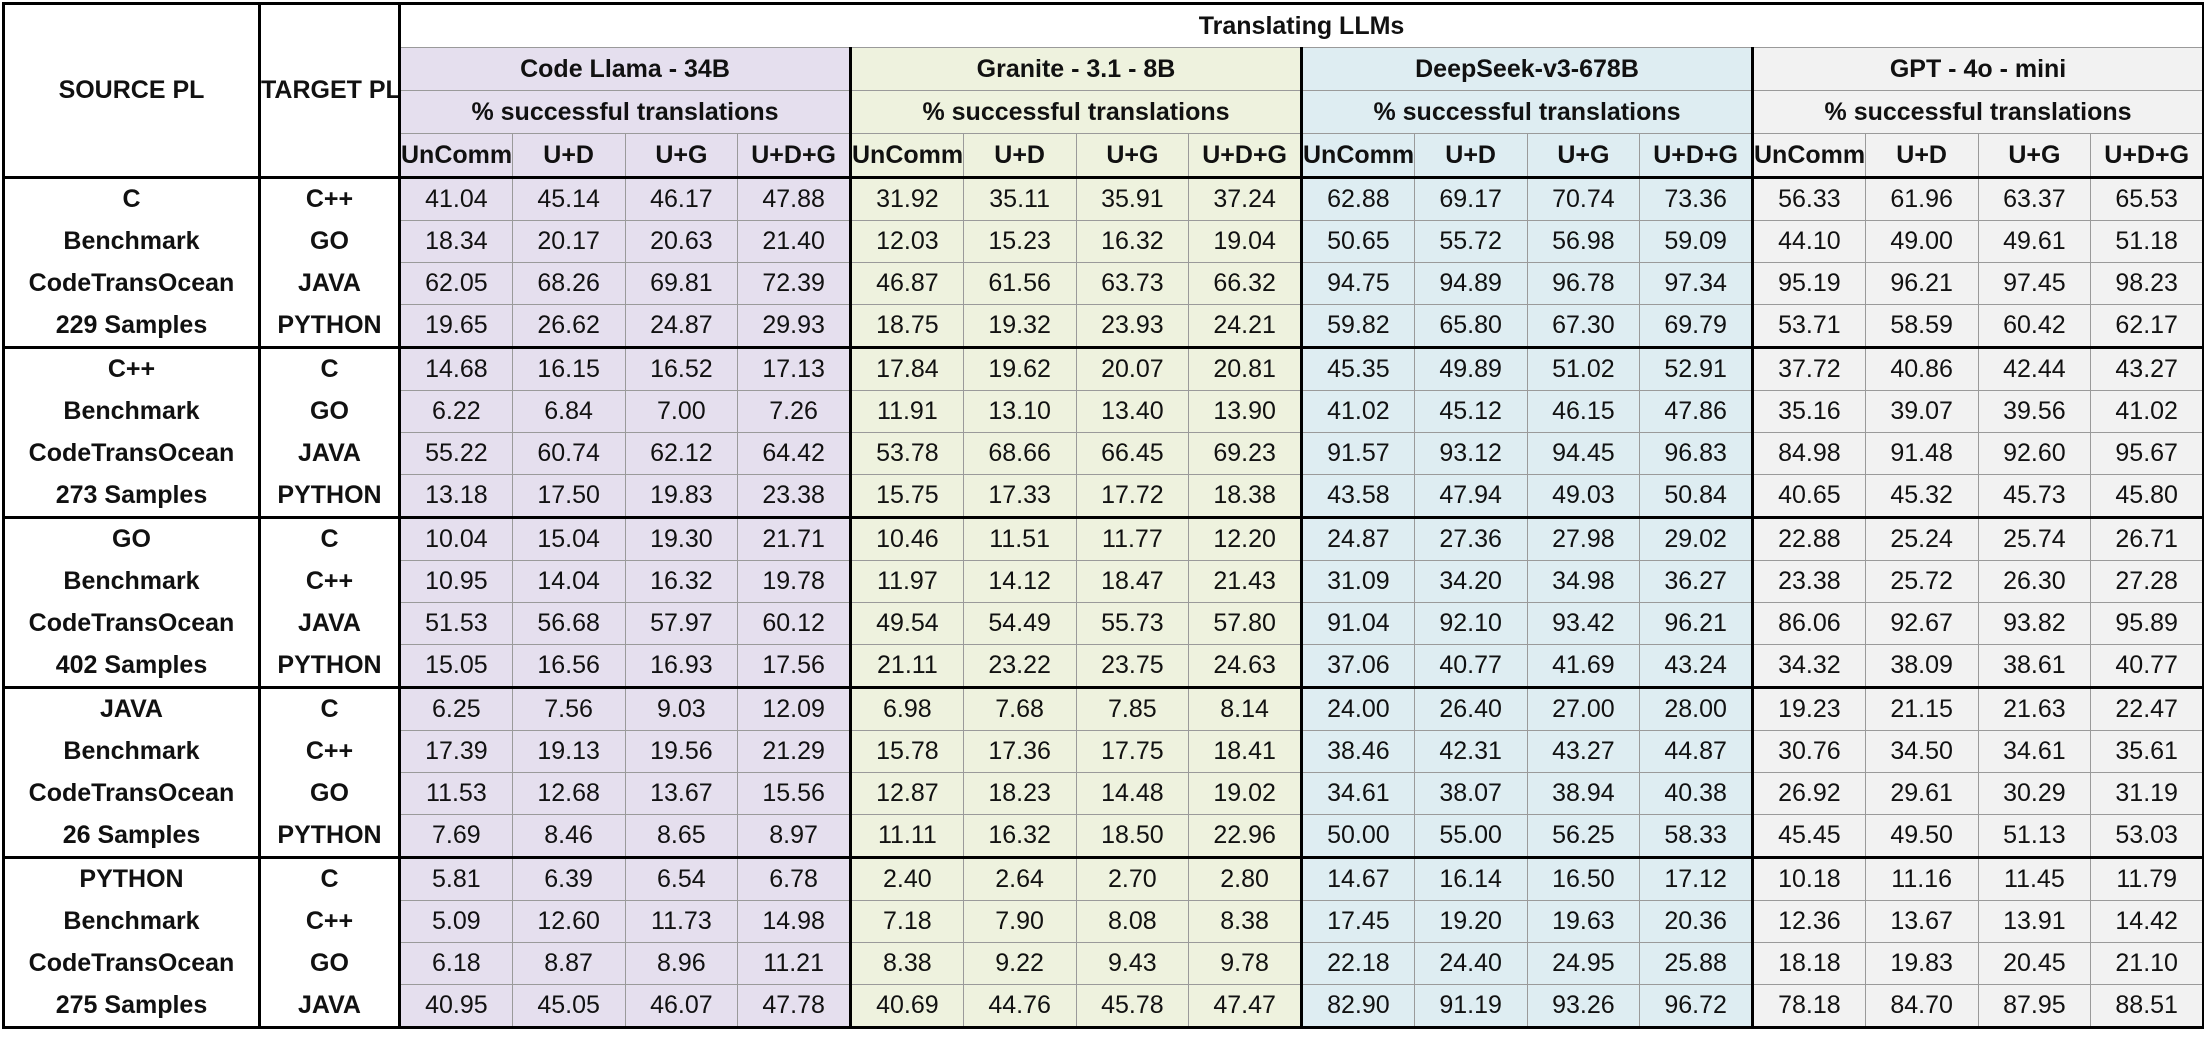 The image size is (2204, 1045). Describe the element at coordinates (131, 368) in the screenshot. I see `source-label: C++` at that location.